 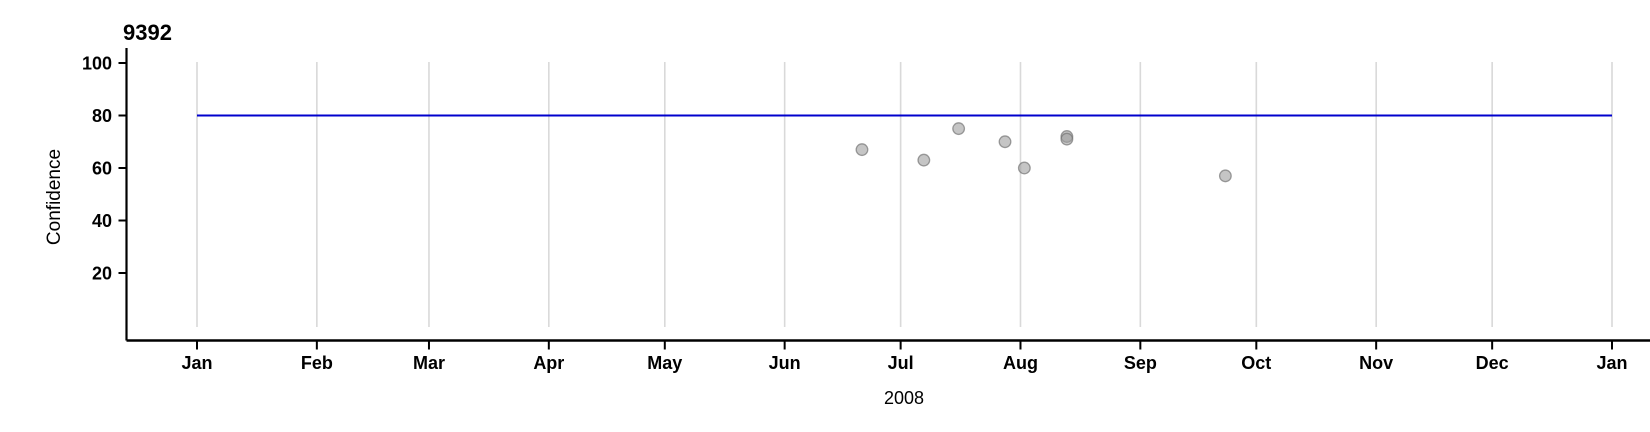 I want to click on x-tick-label: Aug, so click(x=1020, y=363).